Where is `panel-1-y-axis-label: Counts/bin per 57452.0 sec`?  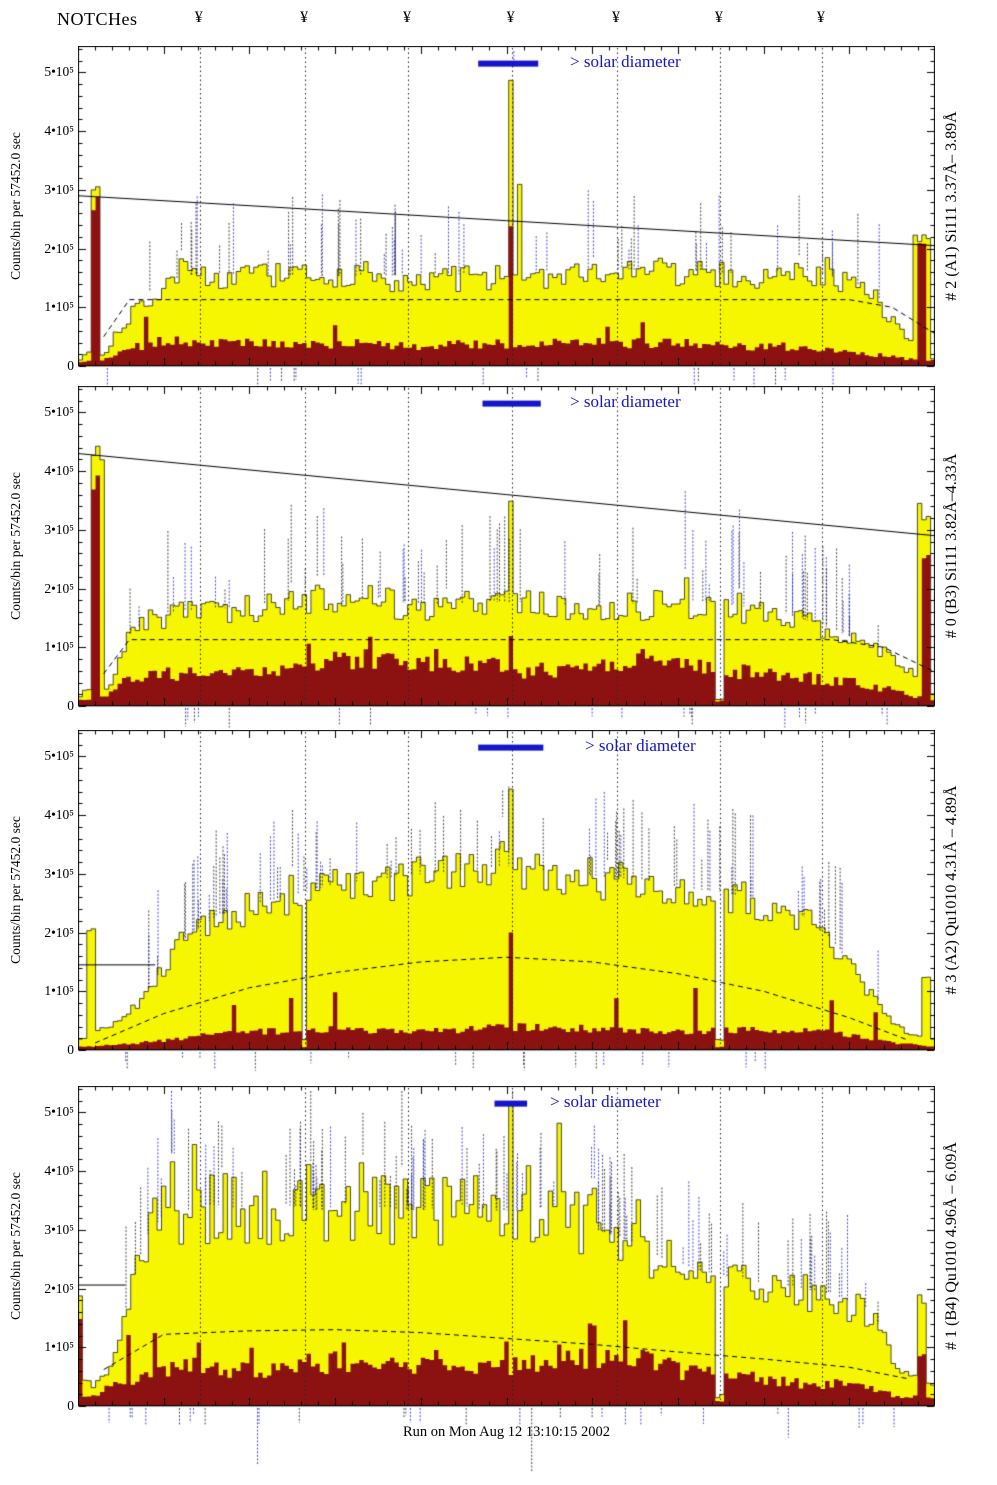
panel-1-y-axis-label: Counts/bin per 57452.0 sec is located at coordinates (15, 206).